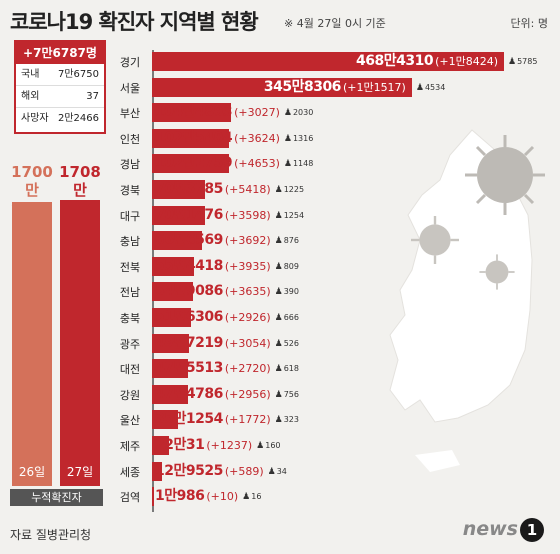 The image size is (560, 554). What do you see at coordinates (213, 419) in the screenshot?
I see `bar-value-label: 35만1254 (+1772)` at bounding box center [213, 419].